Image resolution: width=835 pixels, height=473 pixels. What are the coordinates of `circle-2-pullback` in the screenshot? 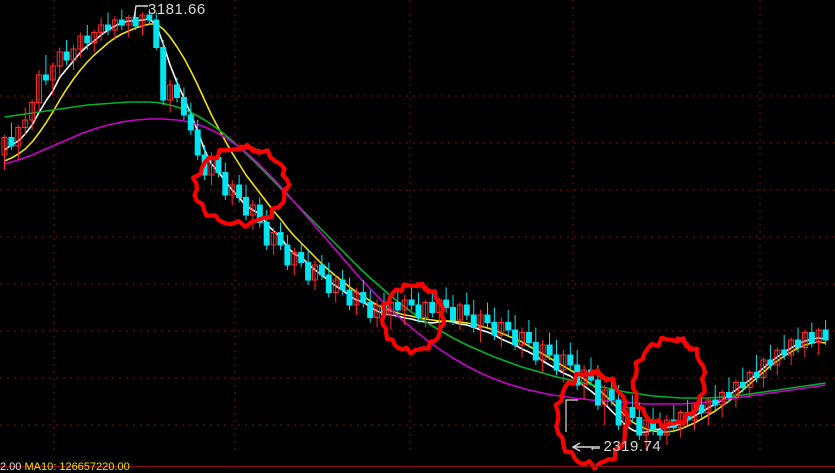 It's located at (413, 318).